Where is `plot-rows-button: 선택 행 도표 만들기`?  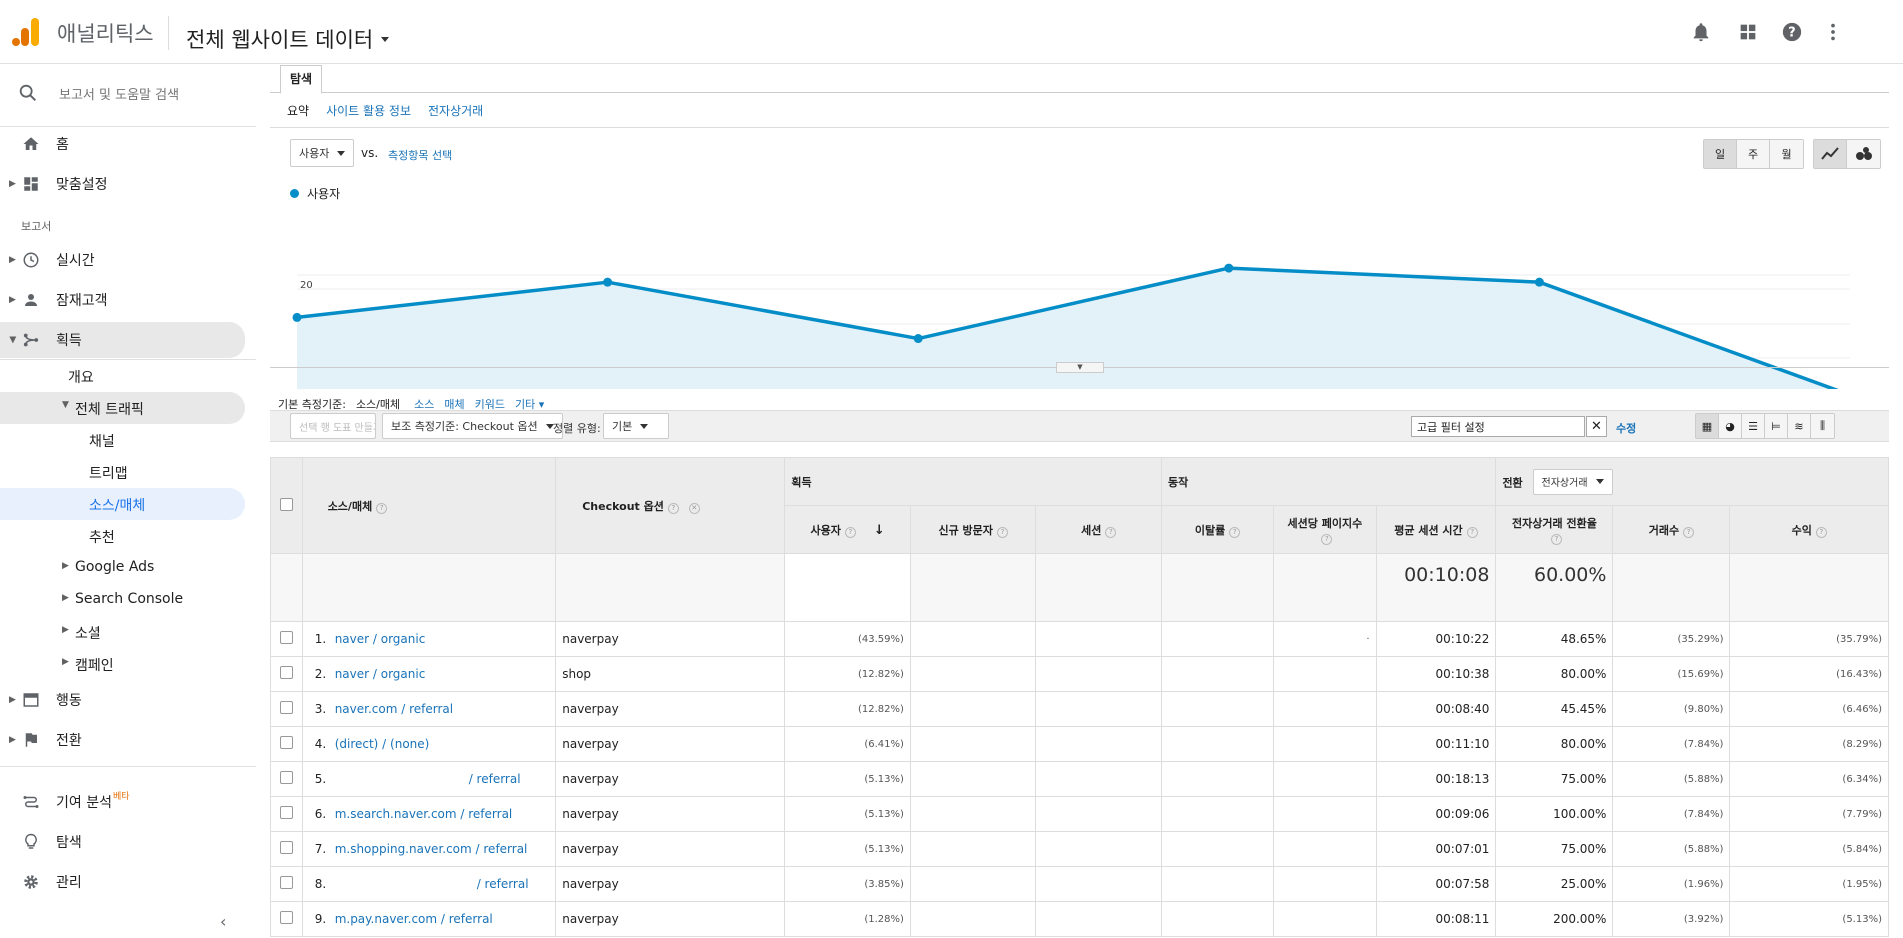 plot-rows-button: 선택 행 도표 만들기 is located at coordinates (333, 426).